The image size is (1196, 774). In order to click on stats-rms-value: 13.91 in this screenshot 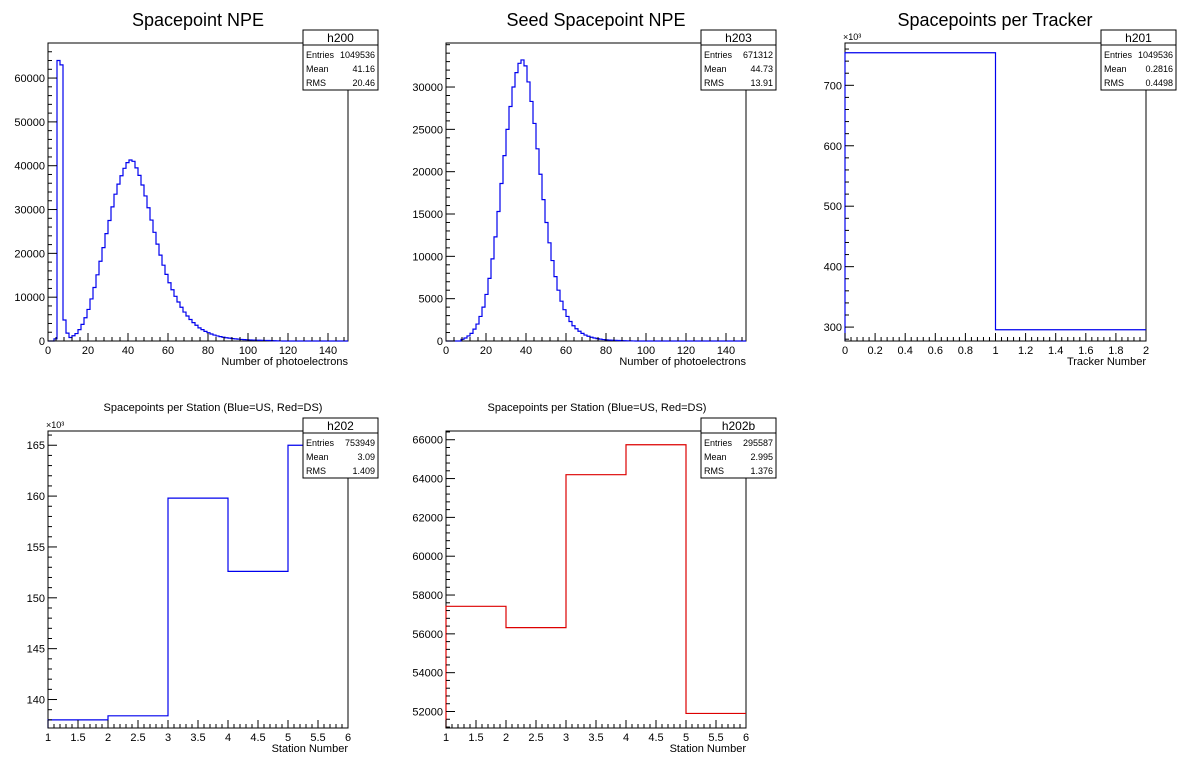, I will do `click(761, 83)`.